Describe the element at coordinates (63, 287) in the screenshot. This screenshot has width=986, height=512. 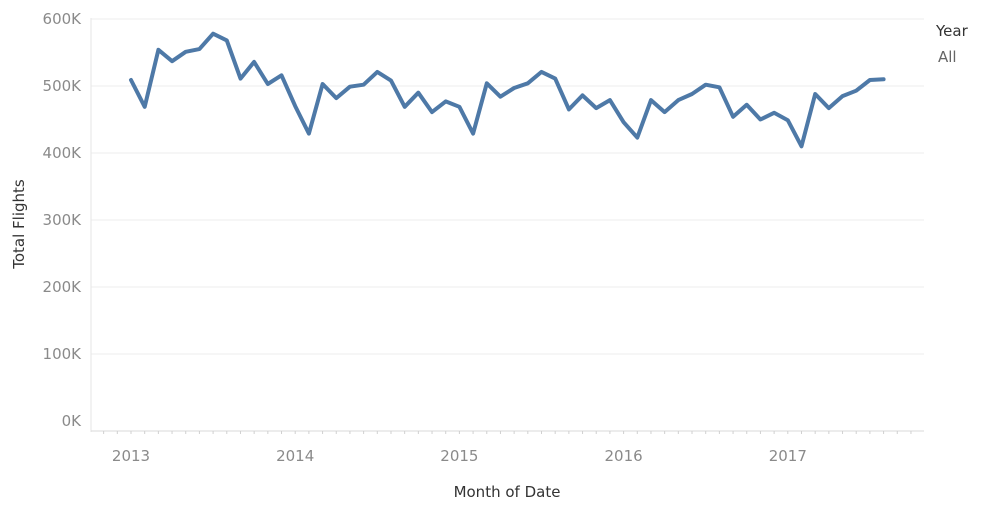
I see `y-tick-label: 200K` at that location.